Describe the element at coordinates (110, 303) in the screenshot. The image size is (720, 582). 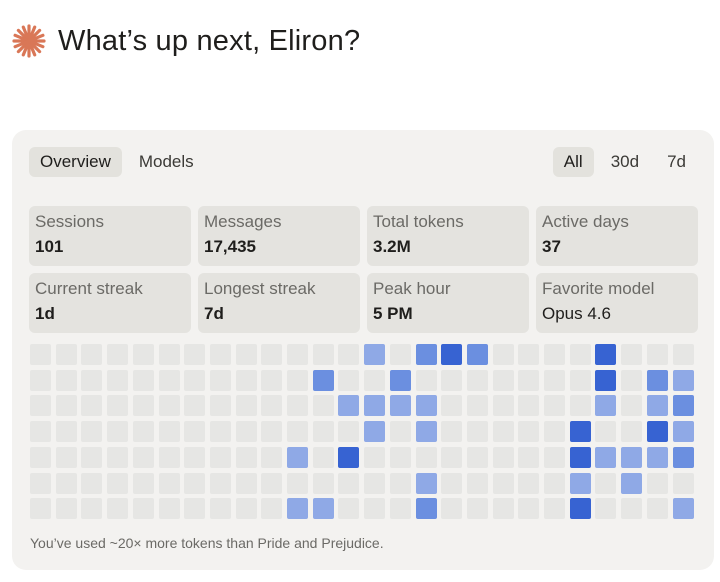
I see `stat-current-streak: Current streak 1d` at that location.